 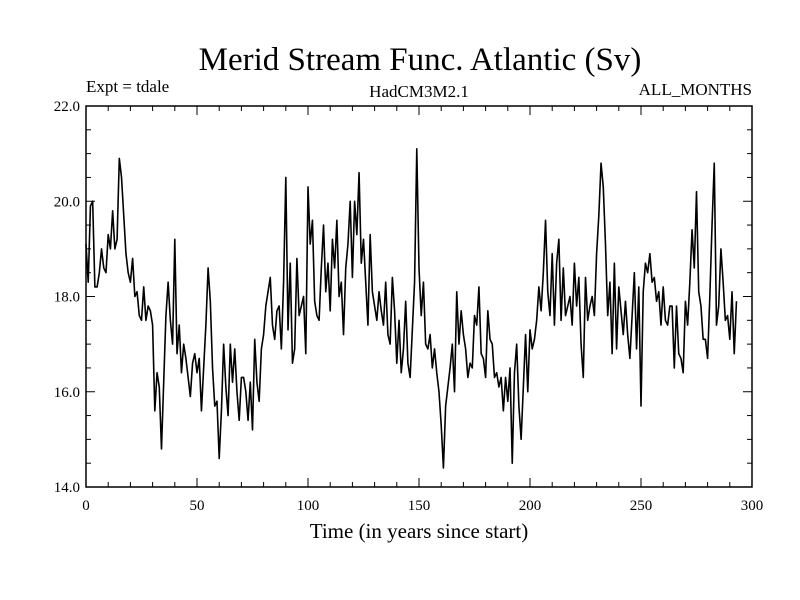 What do you see at coordinates (641, 506) in the screenshot?
I see `x-tick-label: 250` at bounding box center [641, 506].